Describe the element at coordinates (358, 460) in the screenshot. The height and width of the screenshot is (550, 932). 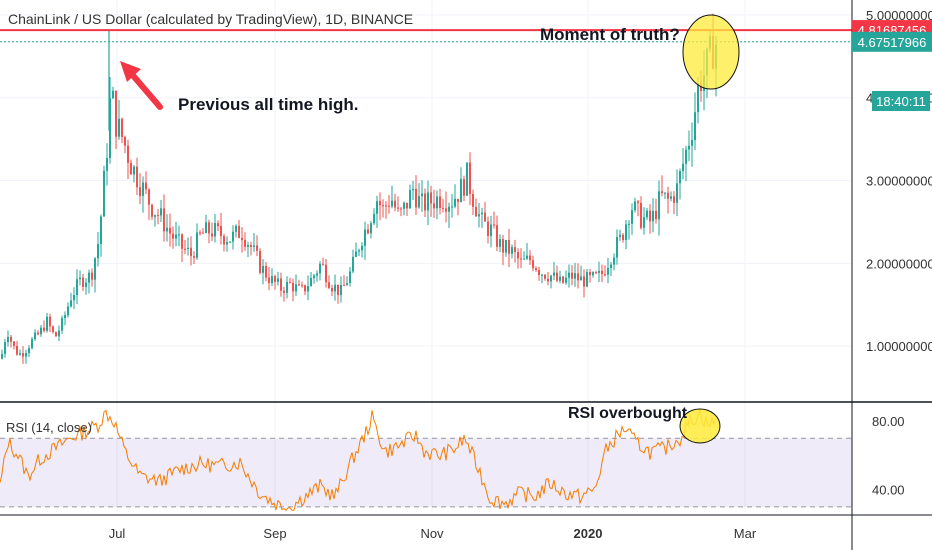
I see `rsi-line-group` at that location.